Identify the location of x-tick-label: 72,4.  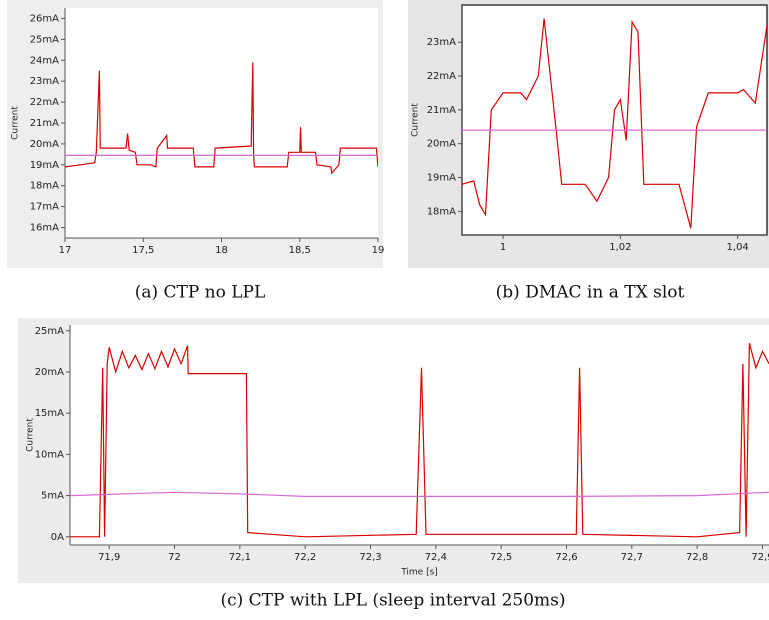
(436, 557).